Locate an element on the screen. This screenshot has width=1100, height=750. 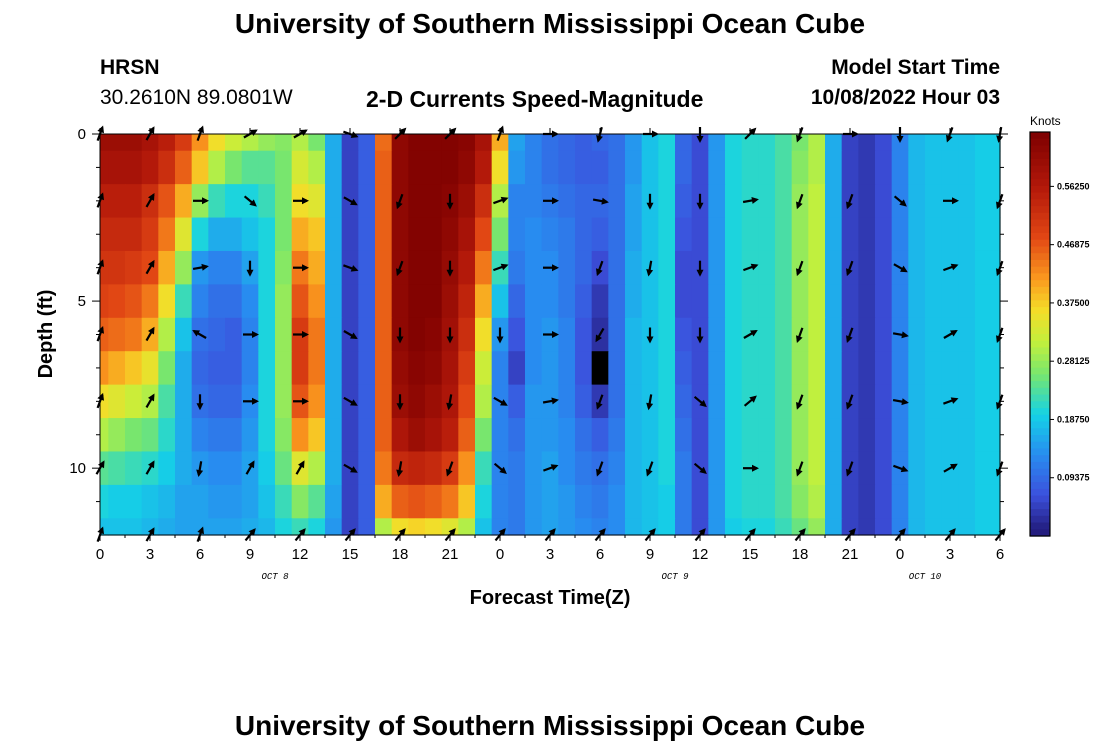
x-axis-label: Forecast Time(Z) is located at coordinates (550, 598).